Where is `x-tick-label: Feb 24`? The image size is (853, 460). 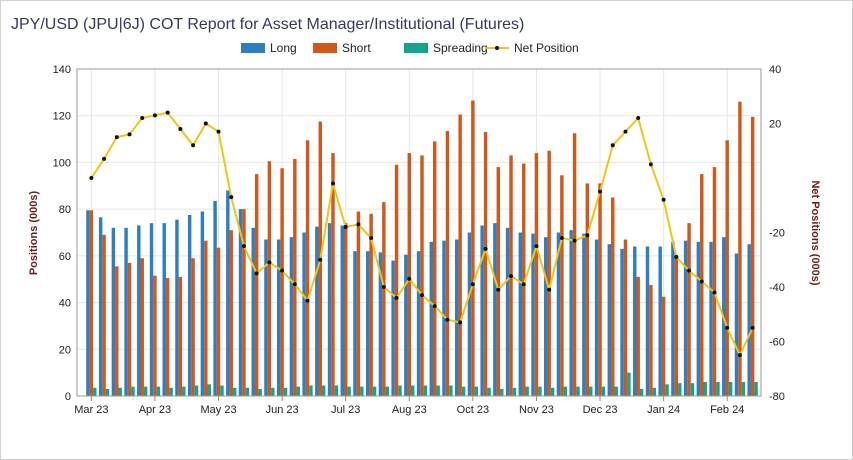 x-tick-label: Feb 24 is located at coordinates (727, 410).